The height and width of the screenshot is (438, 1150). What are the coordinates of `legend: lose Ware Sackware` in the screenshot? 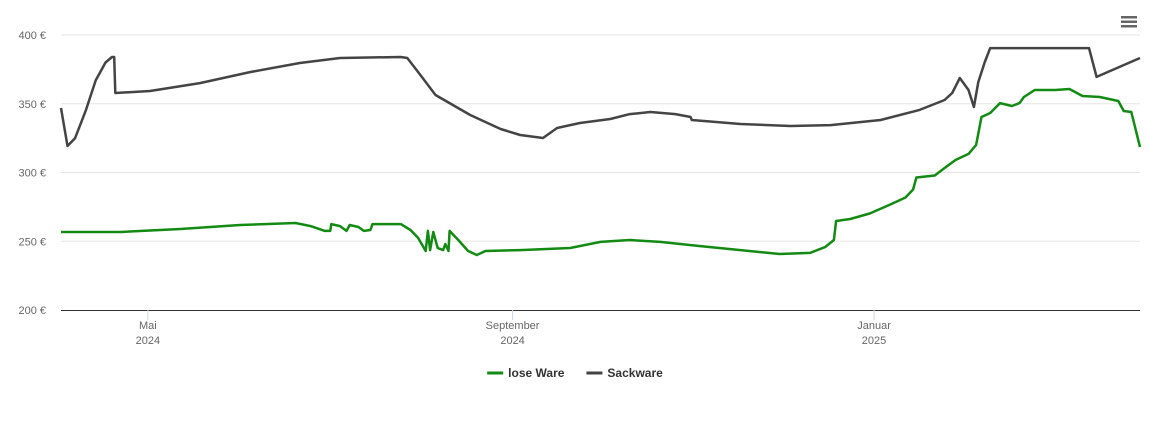 It's located at (575, 373).